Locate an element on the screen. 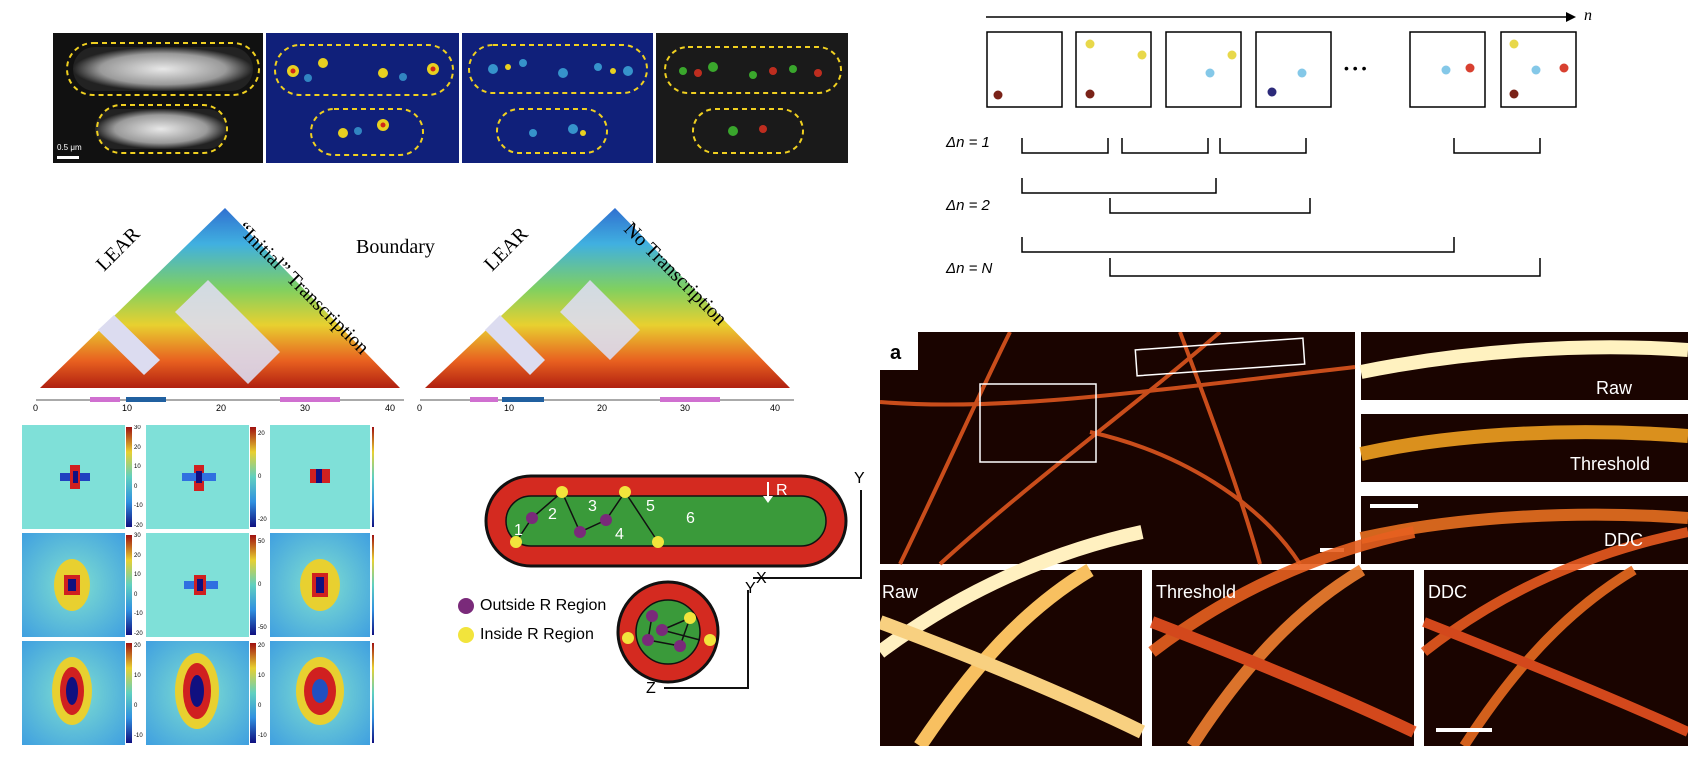 The width and height of the screenshot is (1704, 770). sequence-axis-n: n is located at coordinates (1588, 15).